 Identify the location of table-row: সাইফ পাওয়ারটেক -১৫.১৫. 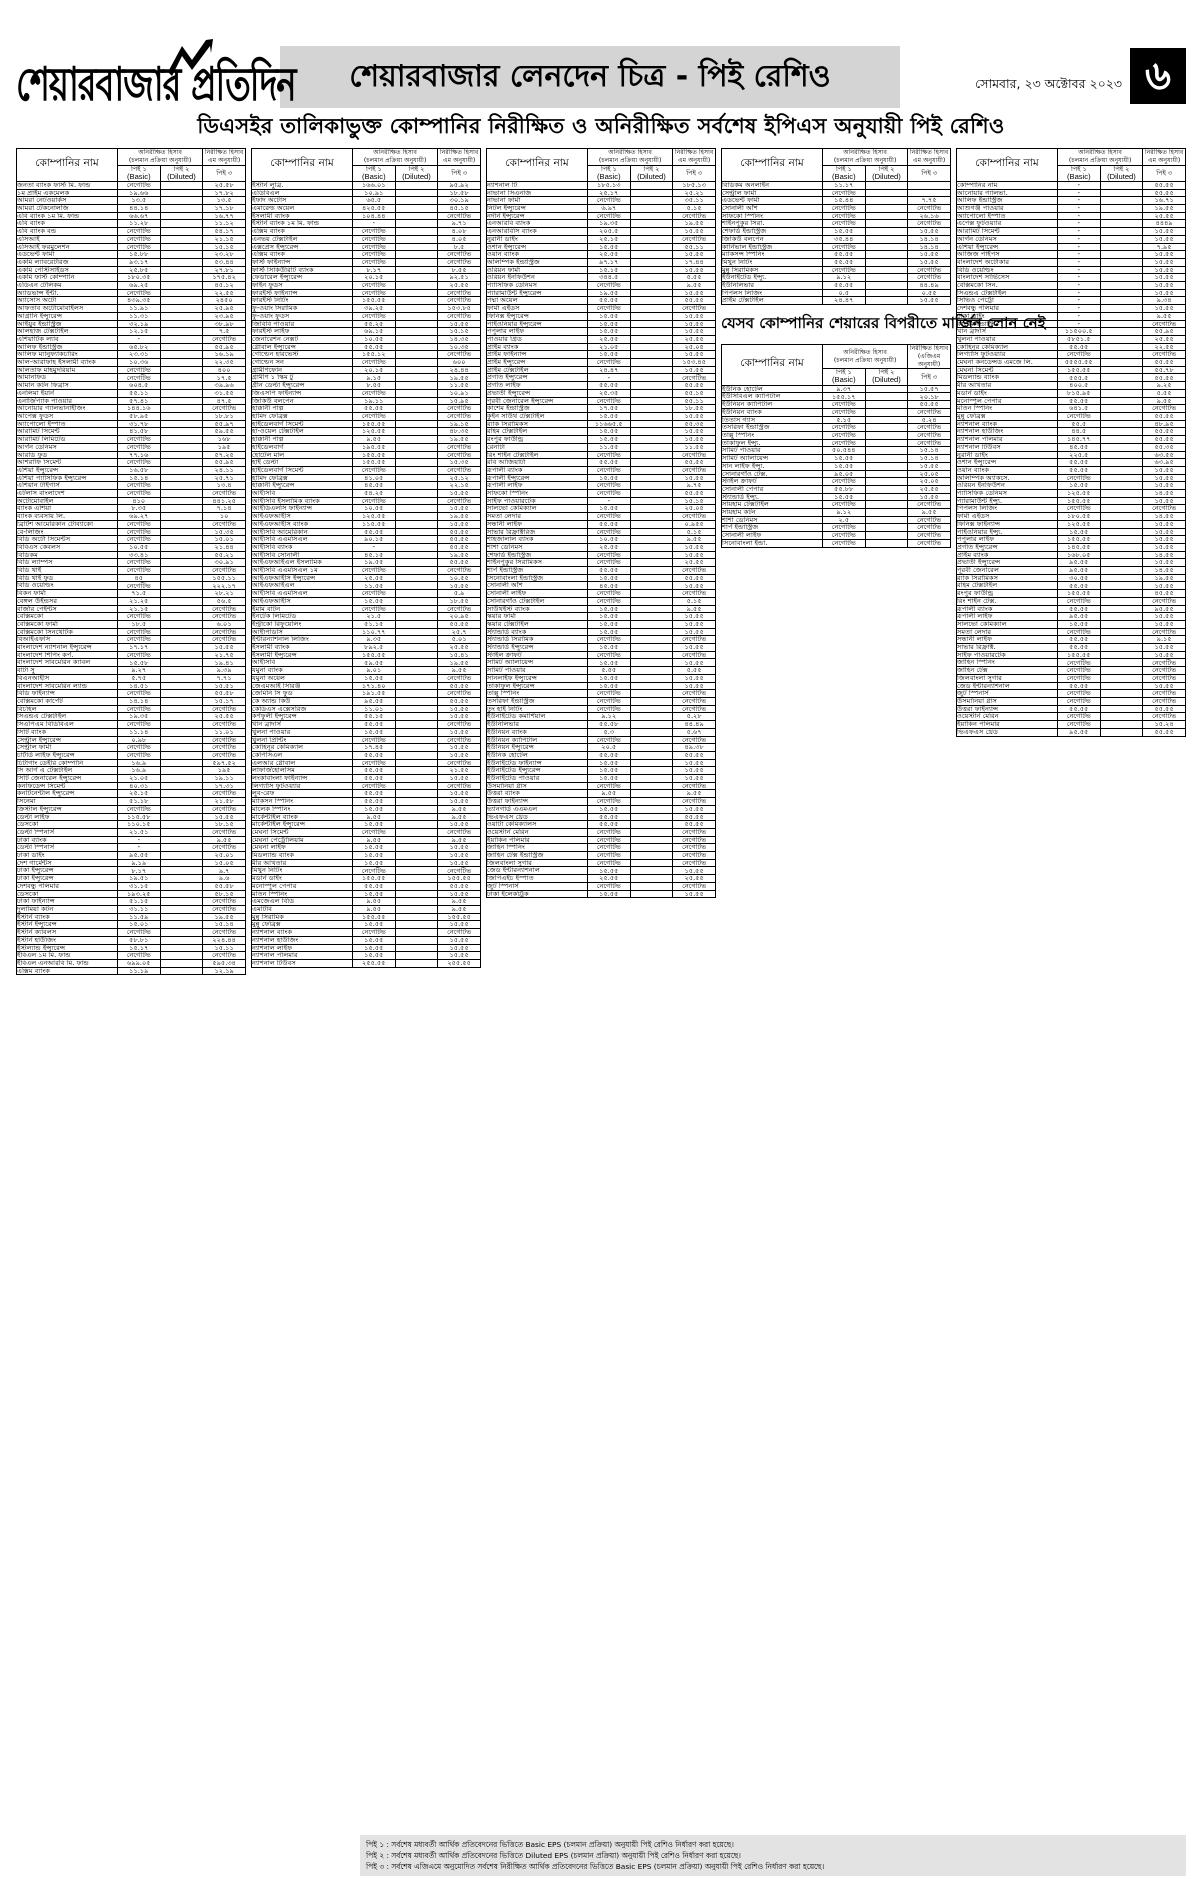
(601, 501).